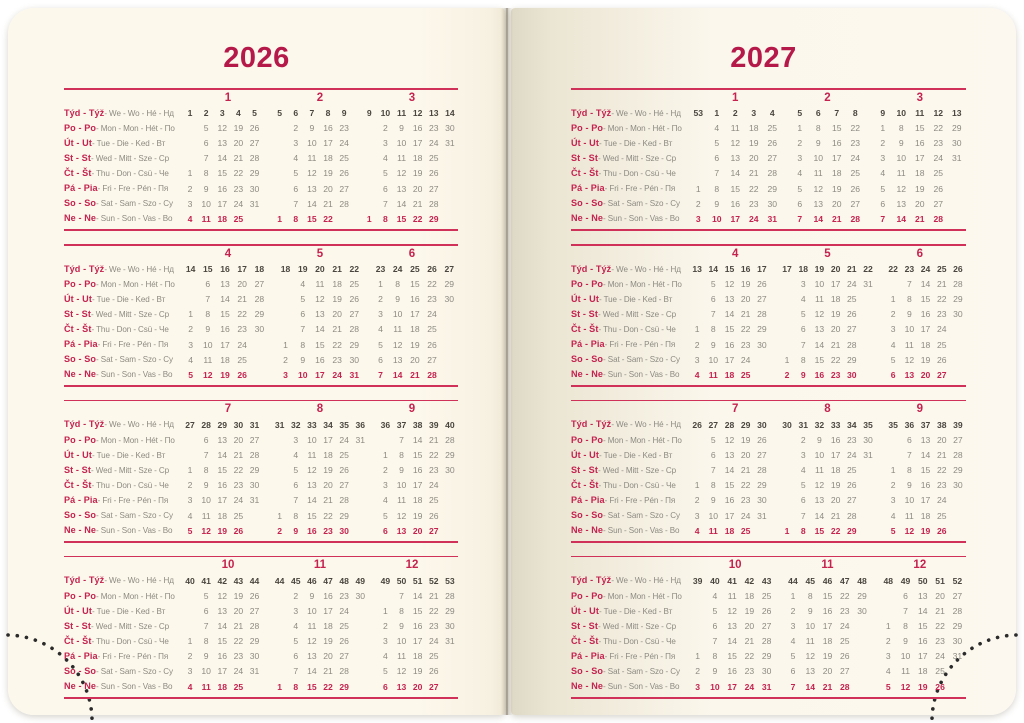  Describe the element at coordinates (735, 565) in the screenshot. I see `month-number: 10` at that location.